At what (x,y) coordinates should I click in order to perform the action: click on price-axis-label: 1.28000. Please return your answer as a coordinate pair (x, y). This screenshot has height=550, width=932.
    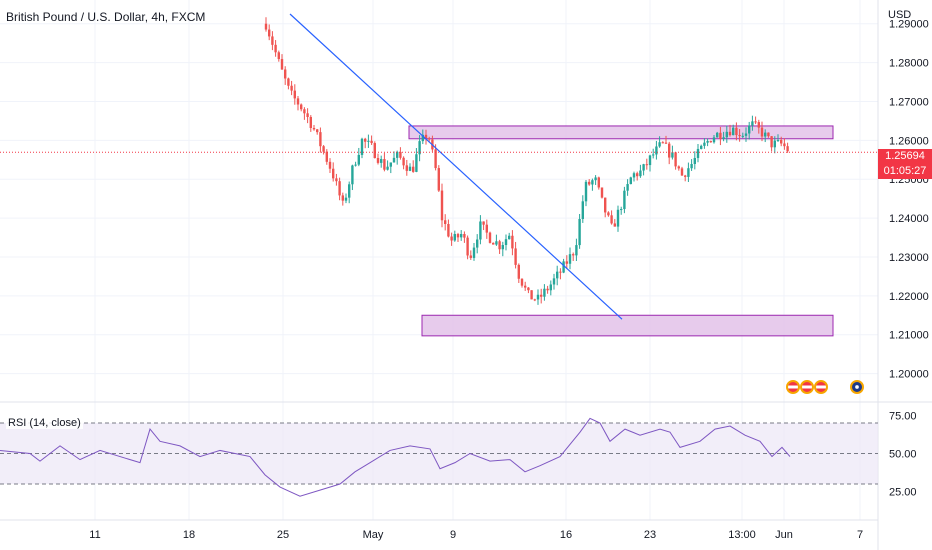
    Looking at the image, I should click on (909, 64).